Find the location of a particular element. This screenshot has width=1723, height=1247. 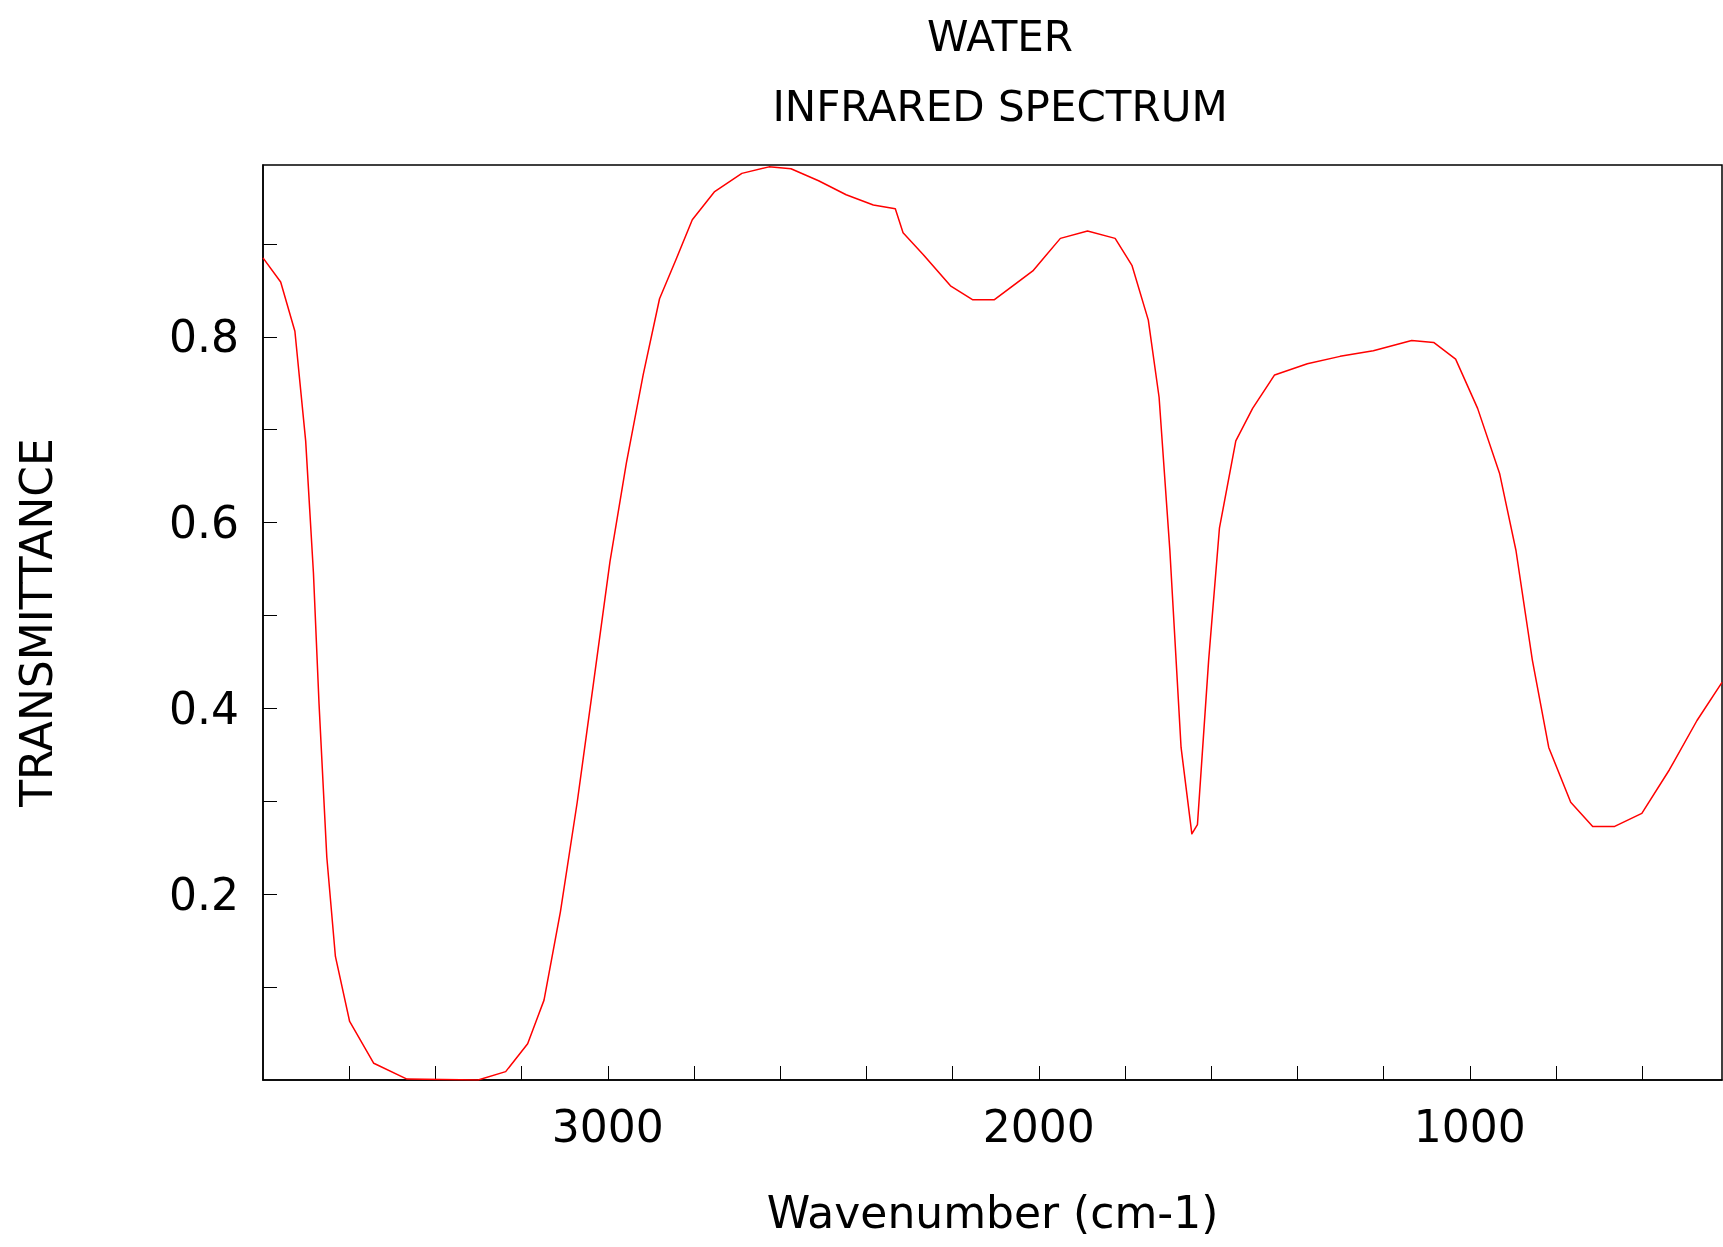

x-axis-title: Wavenumber (cm-1) is located at coordinates (992, 1212).